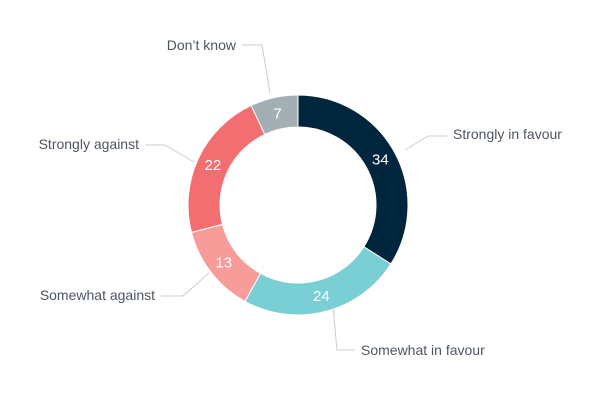  What do you see at coordinates (507, 134) in the screenshot?
I see `category-label-strongly-in-favour: Strongly in favour` at bounding box center [507, 134].